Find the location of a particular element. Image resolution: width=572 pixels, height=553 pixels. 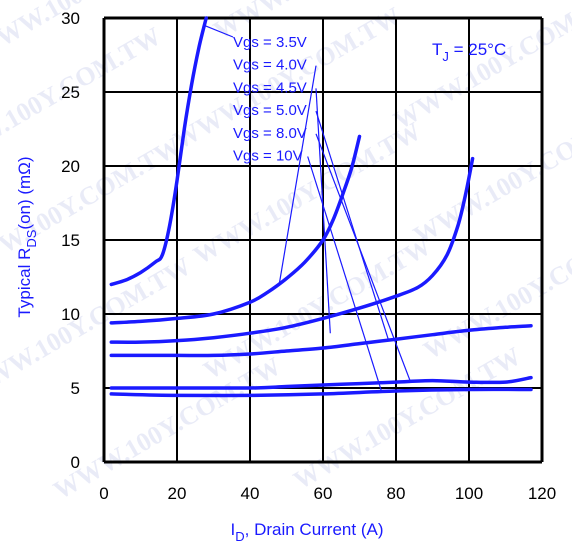

temperature-annotation: TJ = 25°C is located at coordinates (469, 52).